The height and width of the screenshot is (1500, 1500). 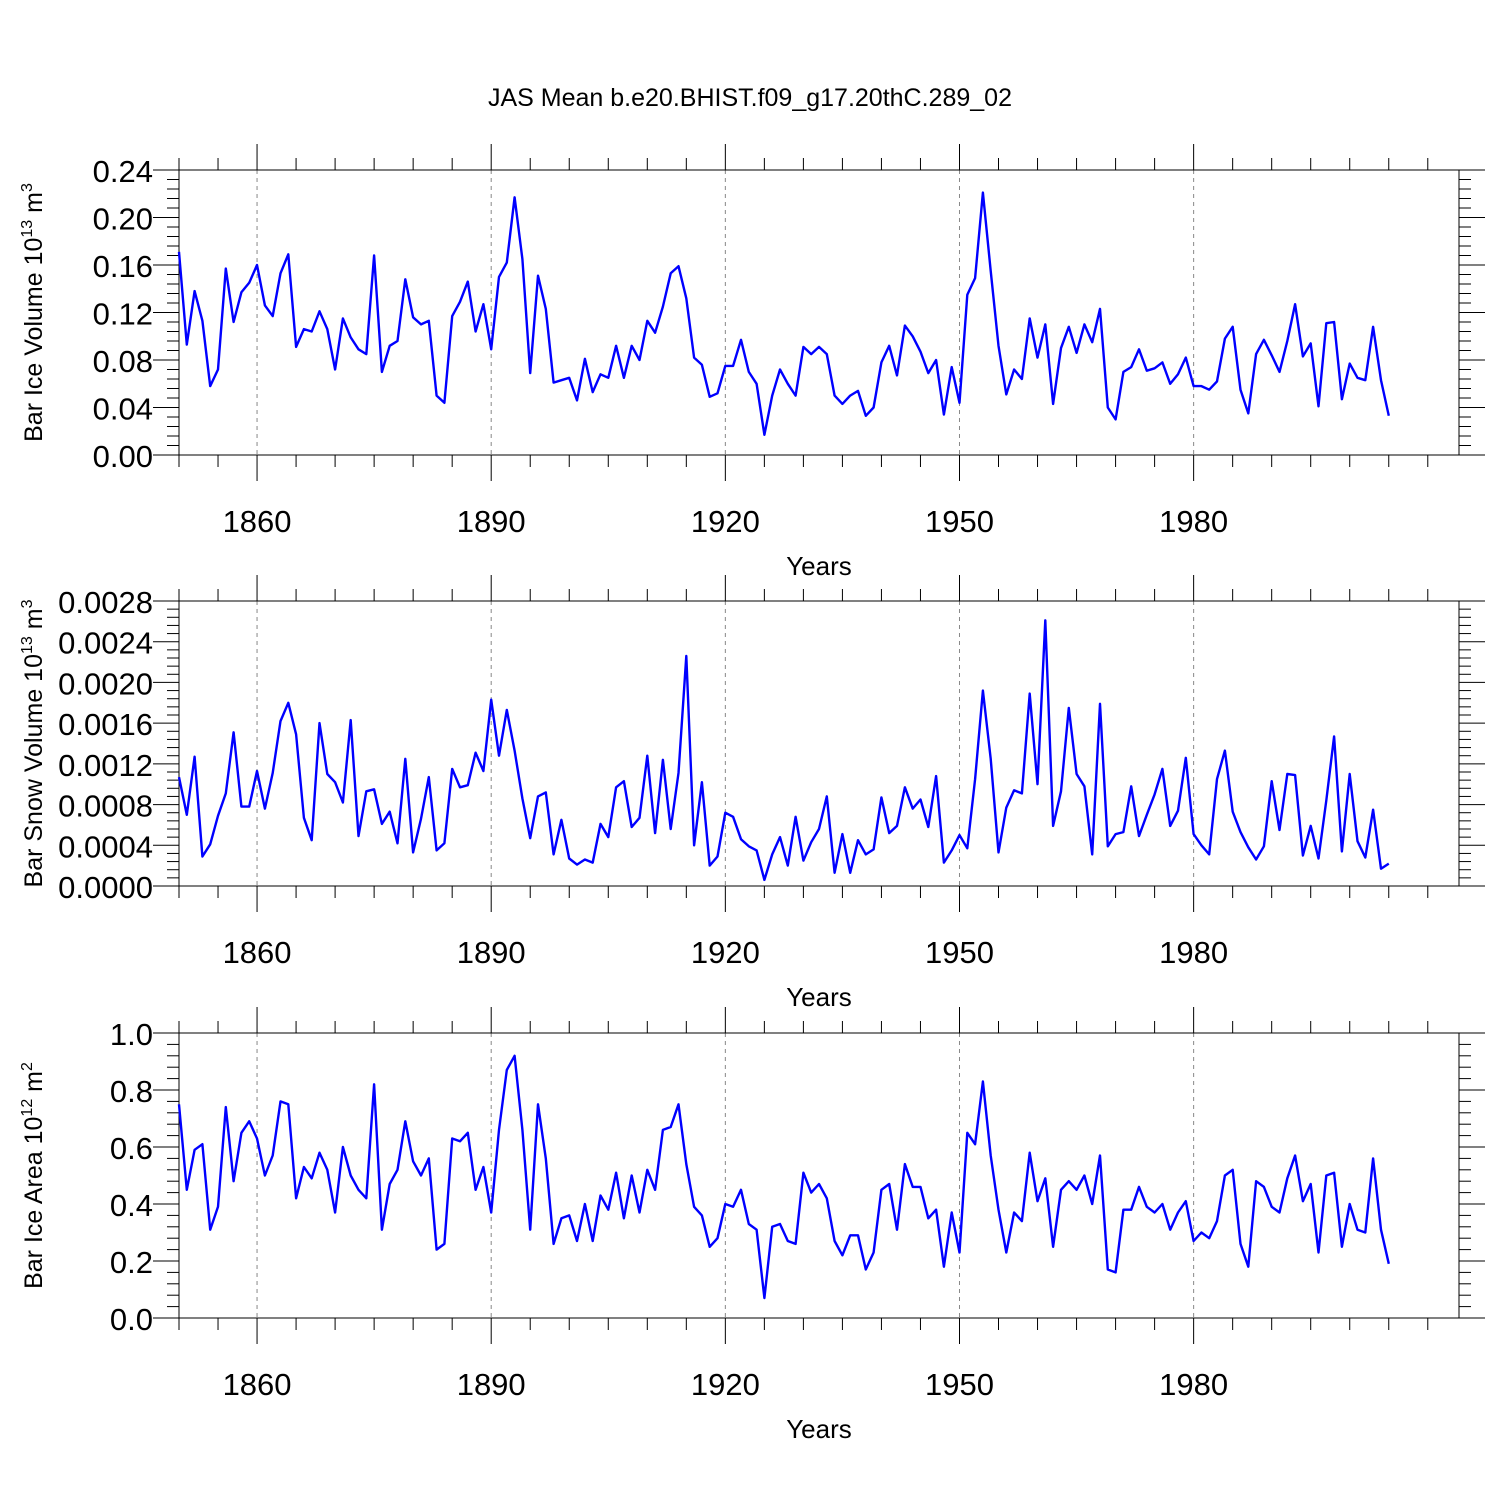 I want to click on y-tick-label-4: 0.0016, so click(x=105, y=724).